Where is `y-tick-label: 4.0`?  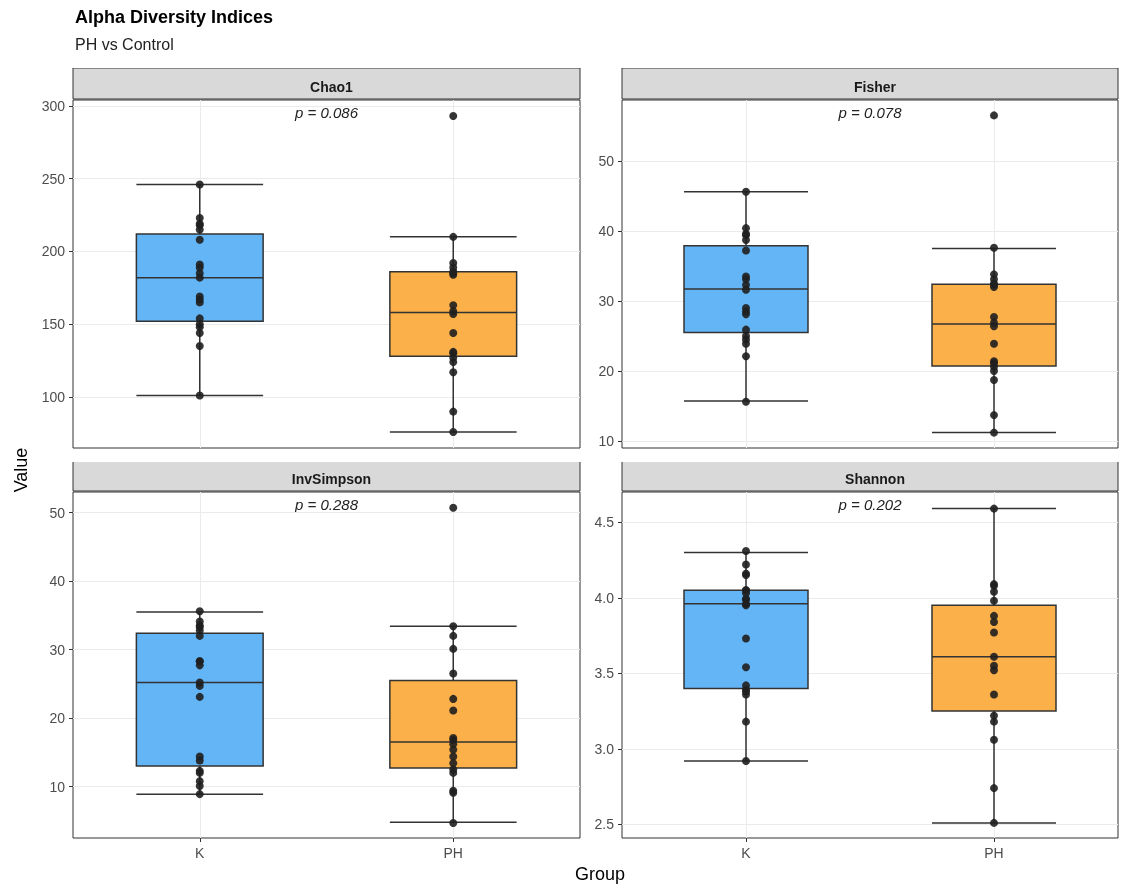
y-tick-label: 4.0 is located at coordinates (604, 597).